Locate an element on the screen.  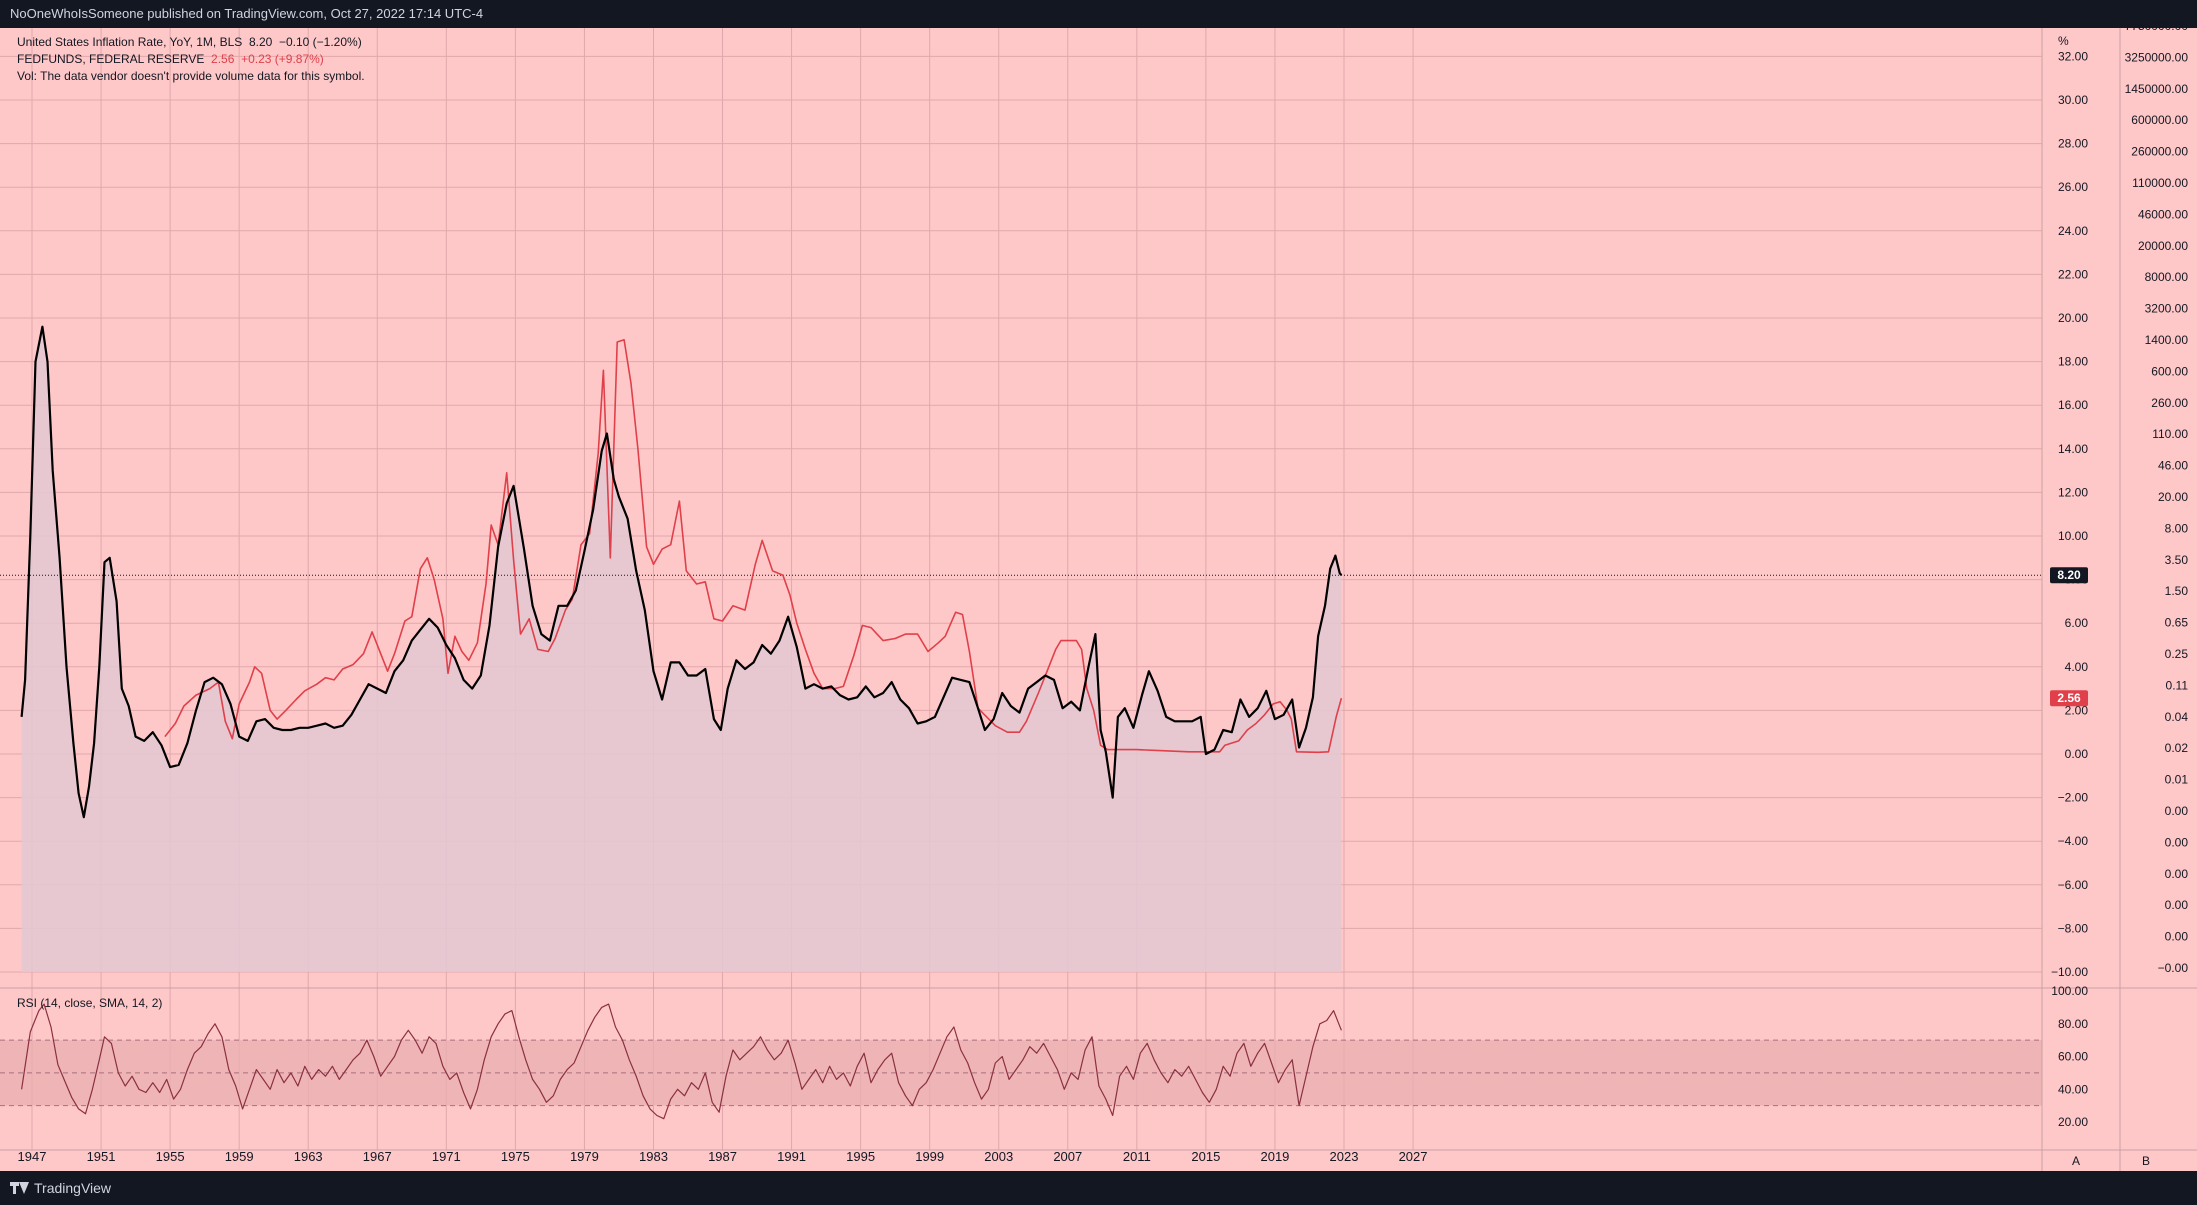
right-scale-tick-label: 0.04 is located at coordinates (2177, 717).